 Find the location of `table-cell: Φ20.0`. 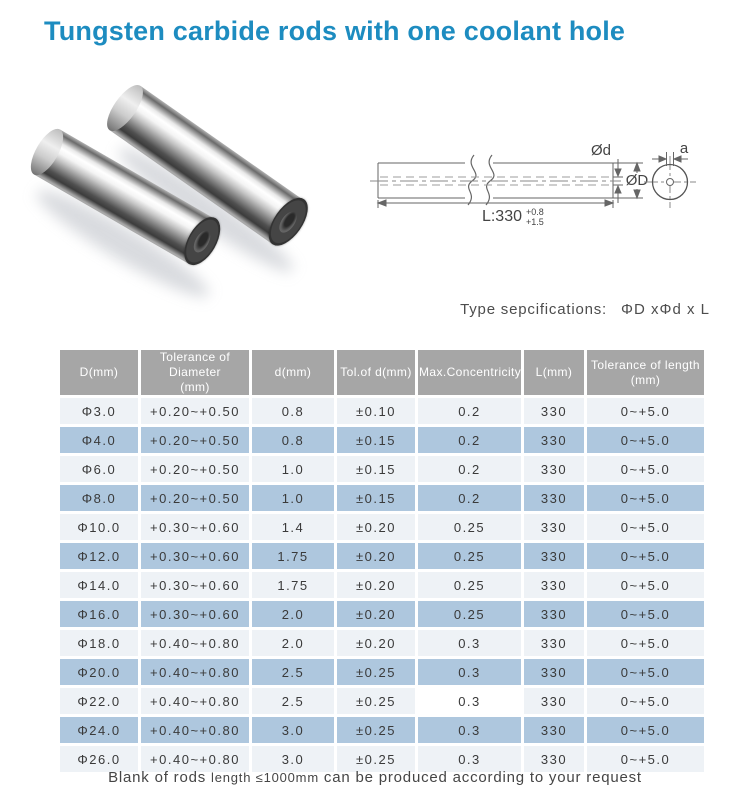

table-cell: Φ20.0 is located at coordinates (99, 672).